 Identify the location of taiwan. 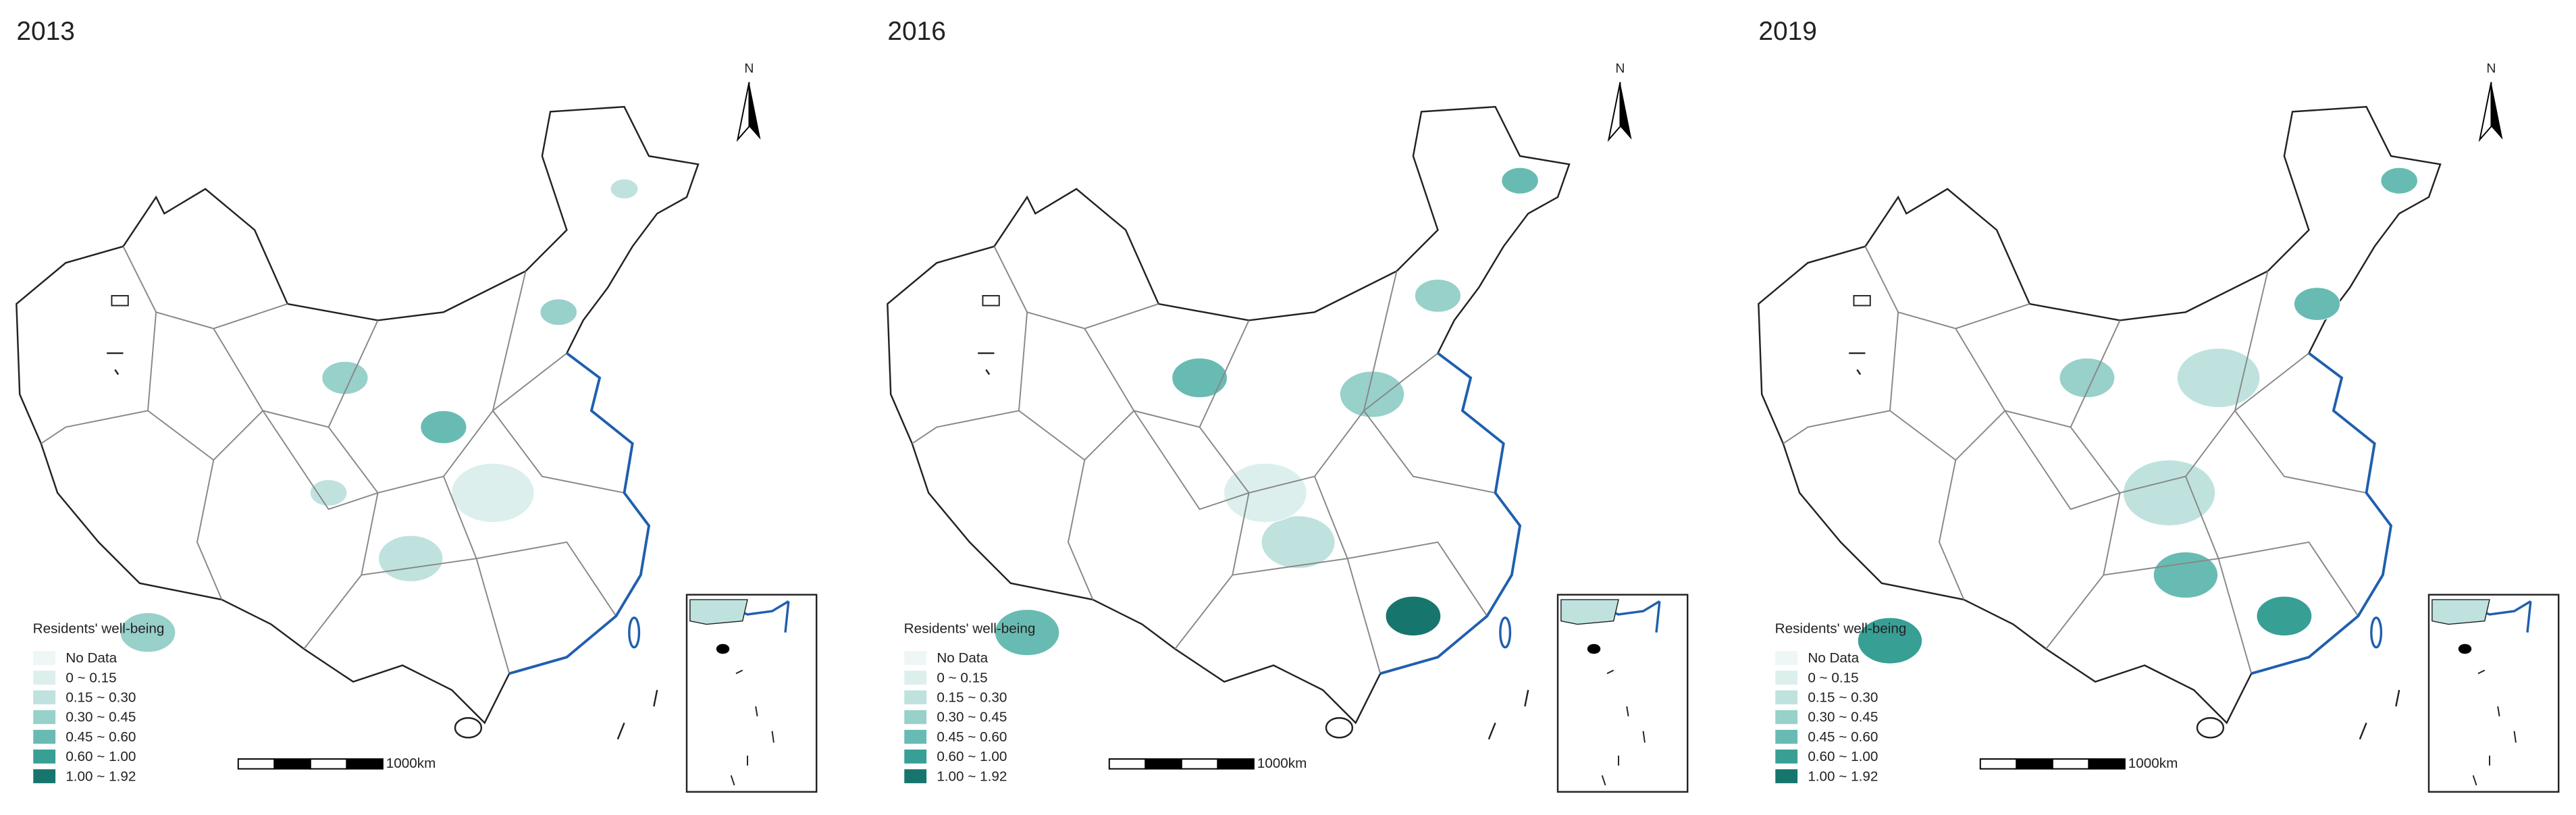
(1506, 633).